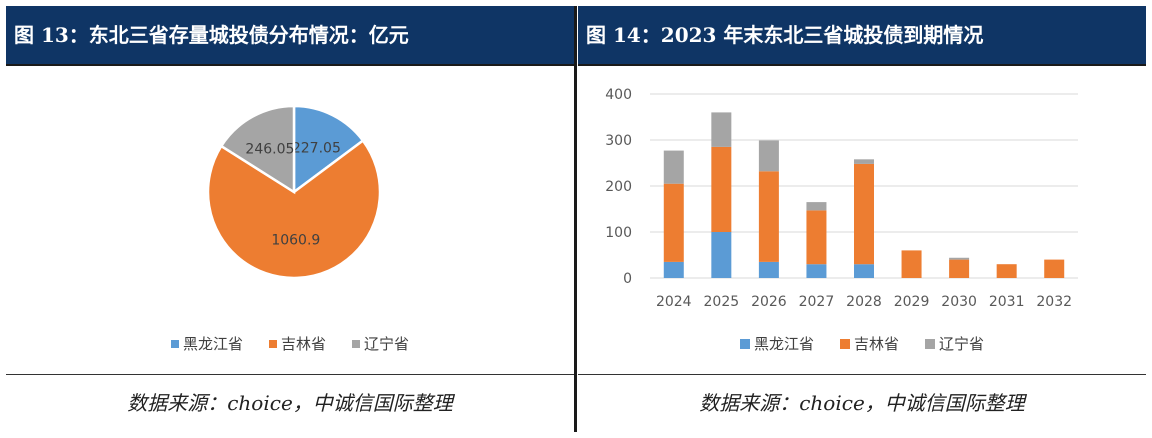 The image size is (1152, 438). Describe the element at coordinates (303, 344) in the screenshot. I see `pie-legend-label: 吉林省` at that location.